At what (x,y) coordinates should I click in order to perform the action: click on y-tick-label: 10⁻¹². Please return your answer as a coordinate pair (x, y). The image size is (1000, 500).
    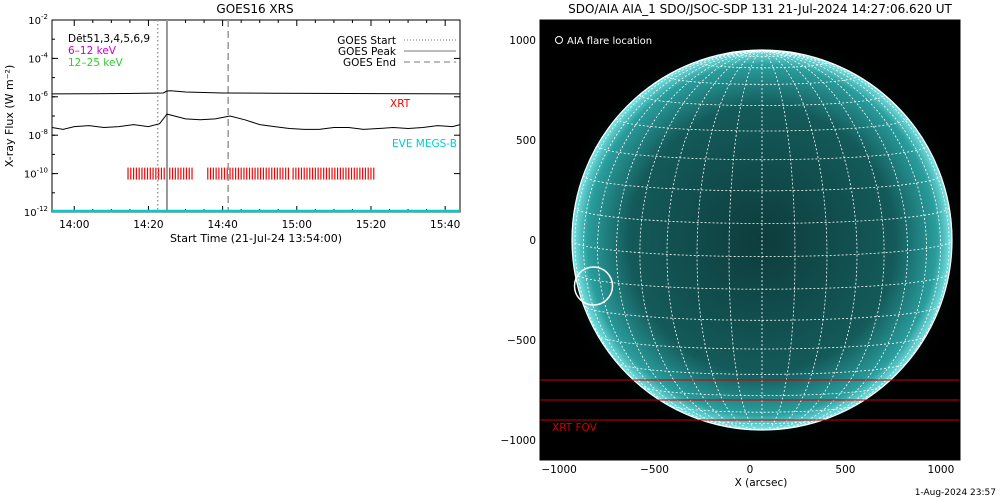
    Looking at the image, I should click on (36, 212).